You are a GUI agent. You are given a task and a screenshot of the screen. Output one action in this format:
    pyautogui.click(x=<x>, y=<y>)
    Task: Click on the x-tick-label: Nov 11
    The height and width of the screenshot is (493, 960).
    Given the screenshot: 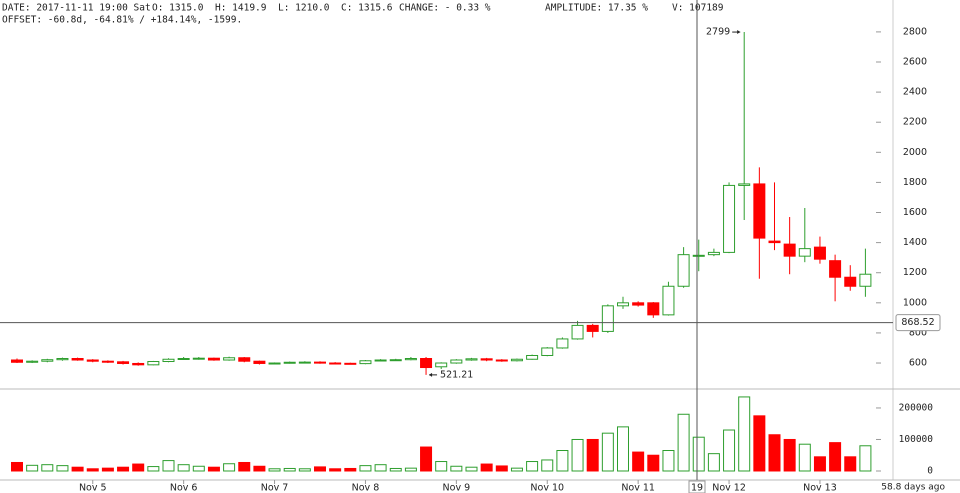 What is the action you would take?
    pyautogui.click(x=638, y=488)
    